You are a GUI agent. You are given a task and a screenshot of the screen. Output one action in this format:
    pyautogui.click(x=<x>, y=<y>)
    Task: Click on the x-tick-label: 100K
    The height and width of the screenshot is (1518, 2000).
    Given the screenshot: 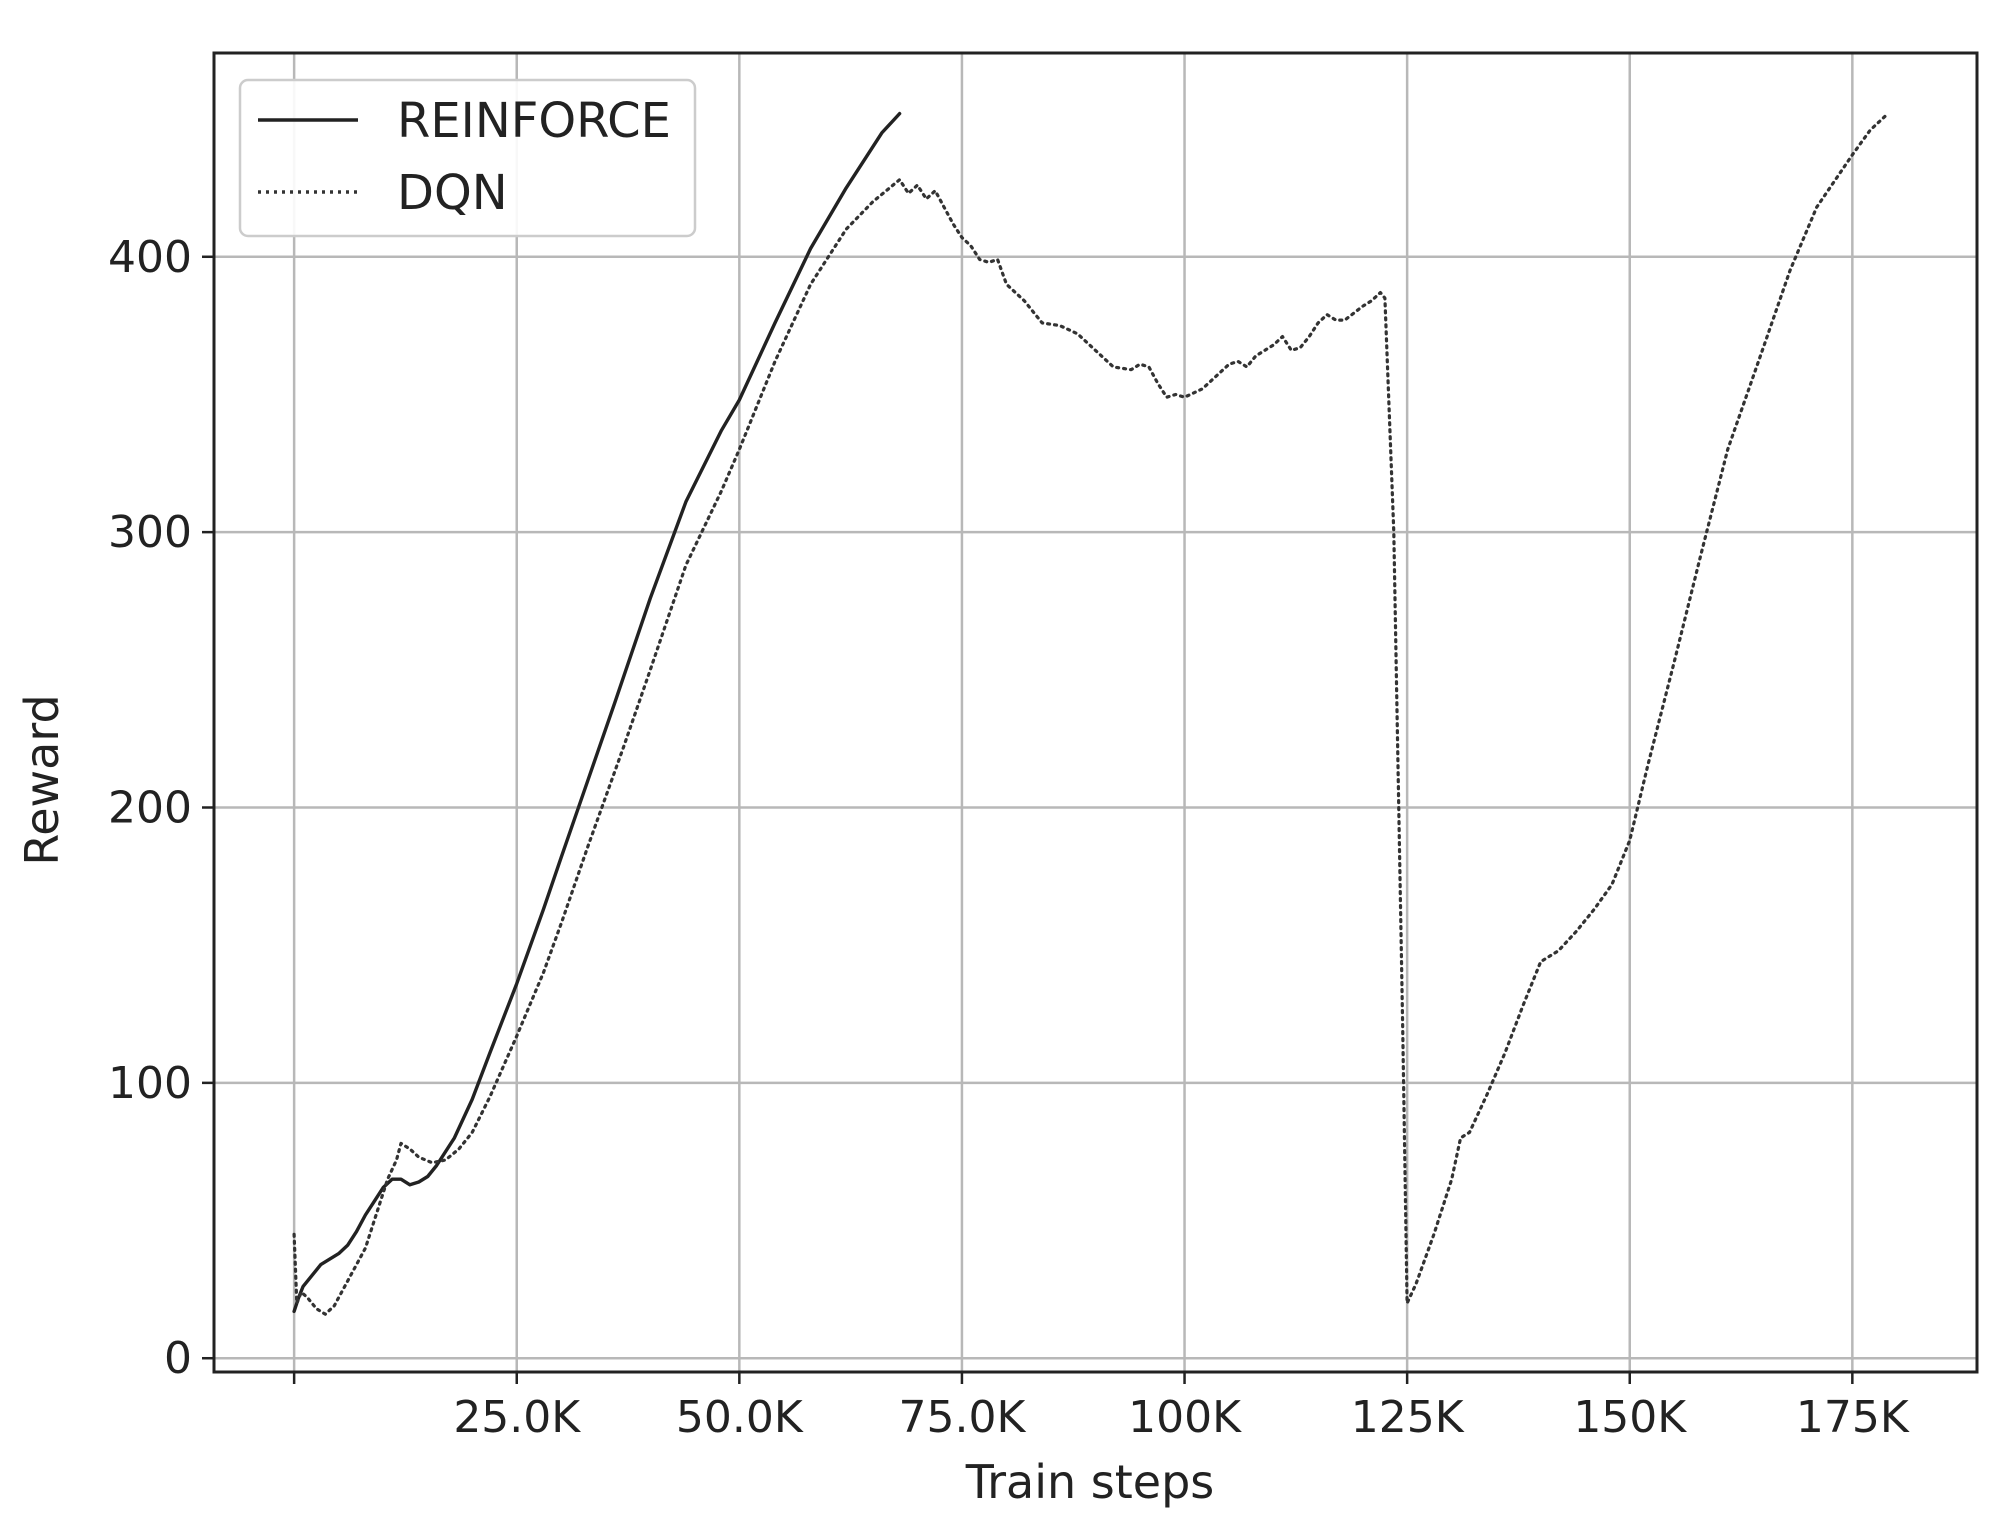 What is the action you would take?
    pyautogui.click(x=1185, y=1417)
    